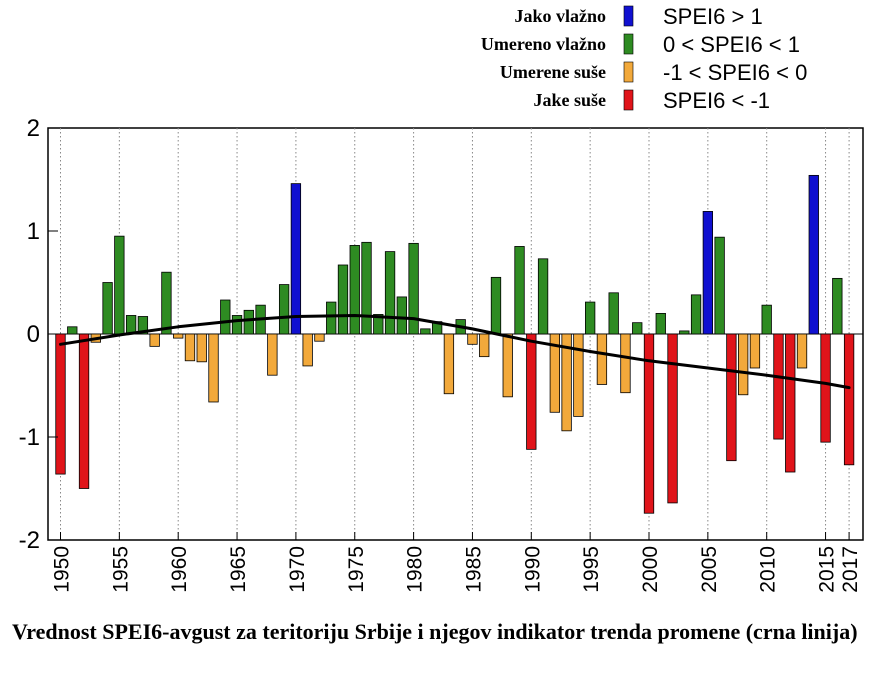 The image size is (893, 688). I want to click on bar-1980, so click(413, 288).